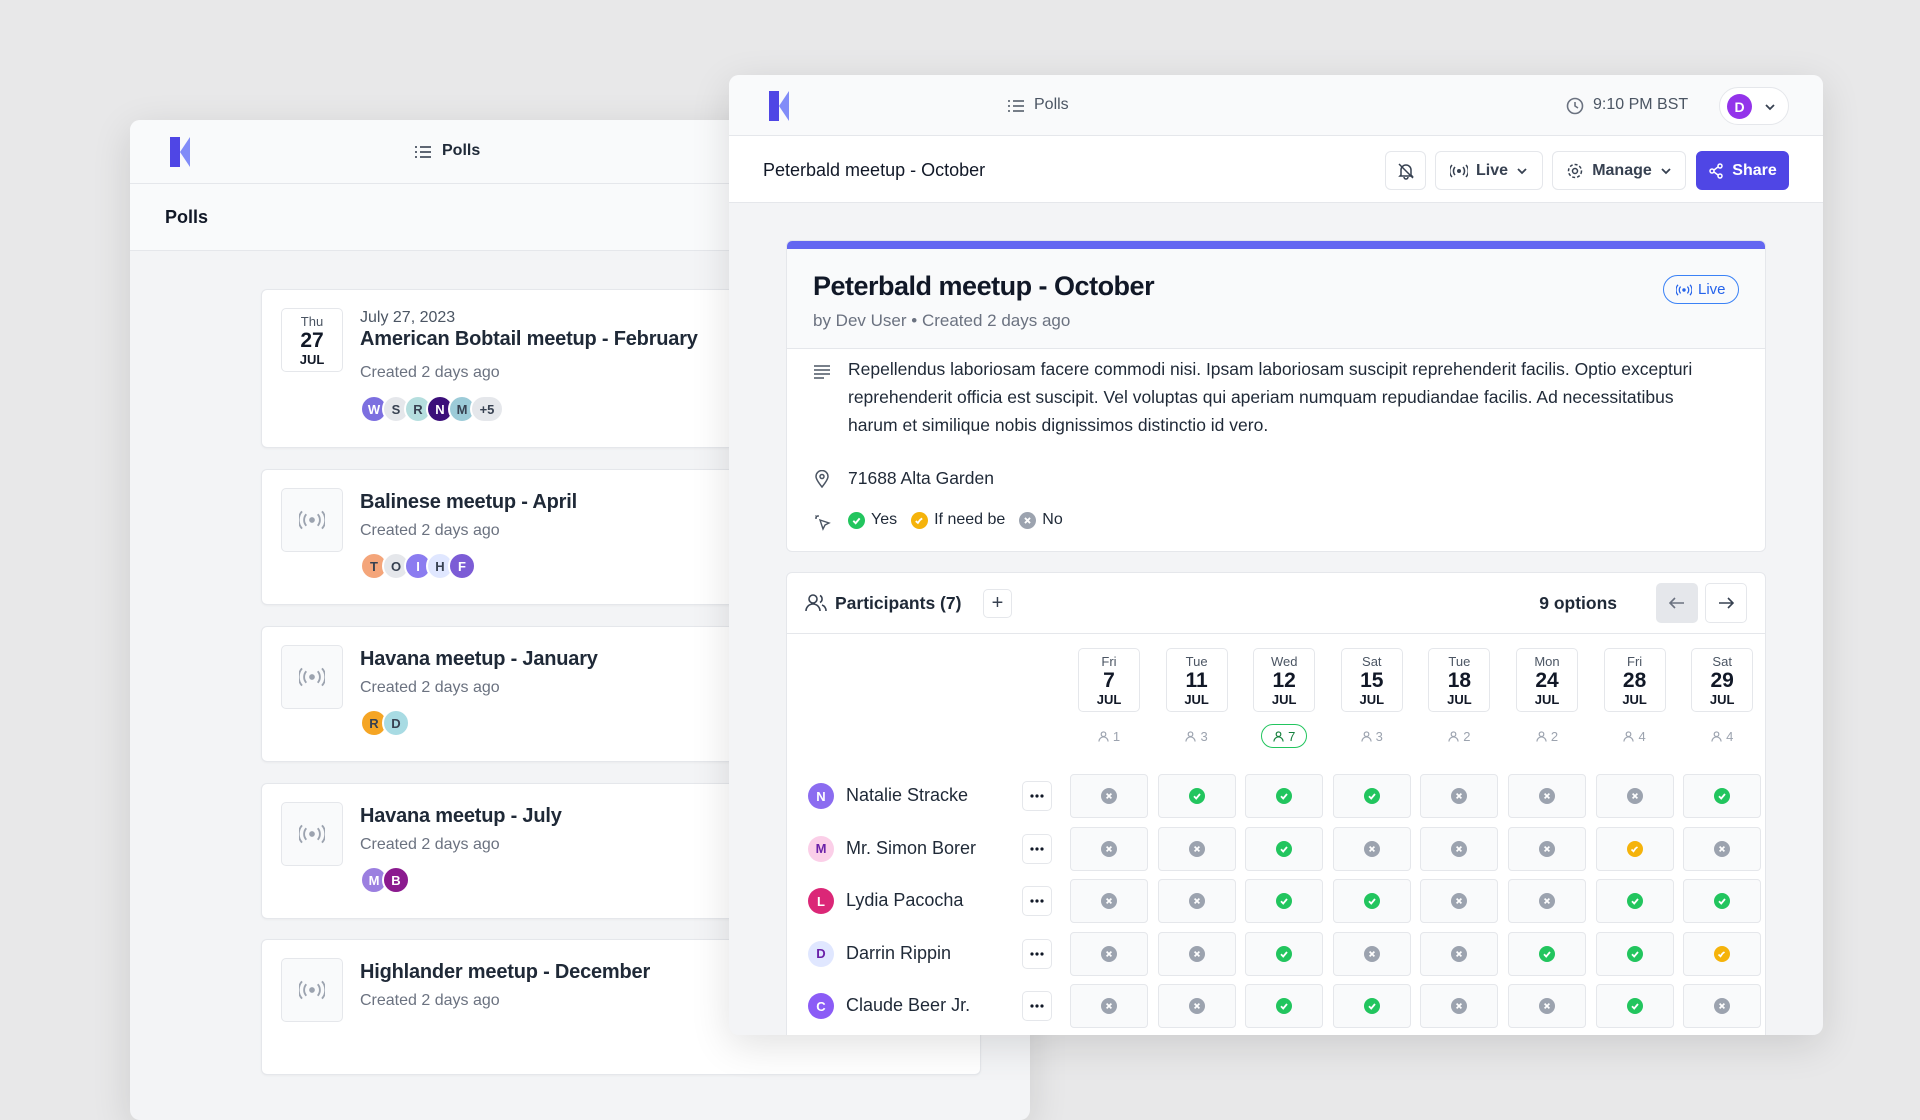  I want to click on participant-name: Lydia Pacocha, so click(905, 900).